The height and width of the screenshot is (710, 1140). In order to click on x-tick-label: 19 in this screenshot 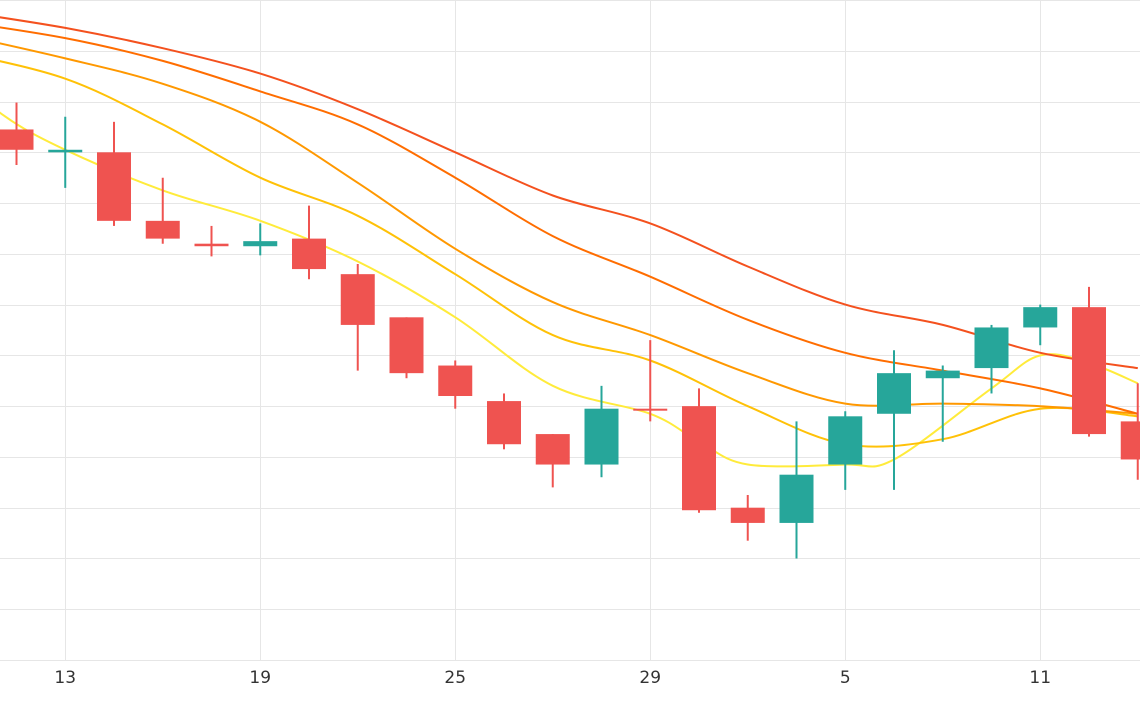, I will do `click(260, 678)`.